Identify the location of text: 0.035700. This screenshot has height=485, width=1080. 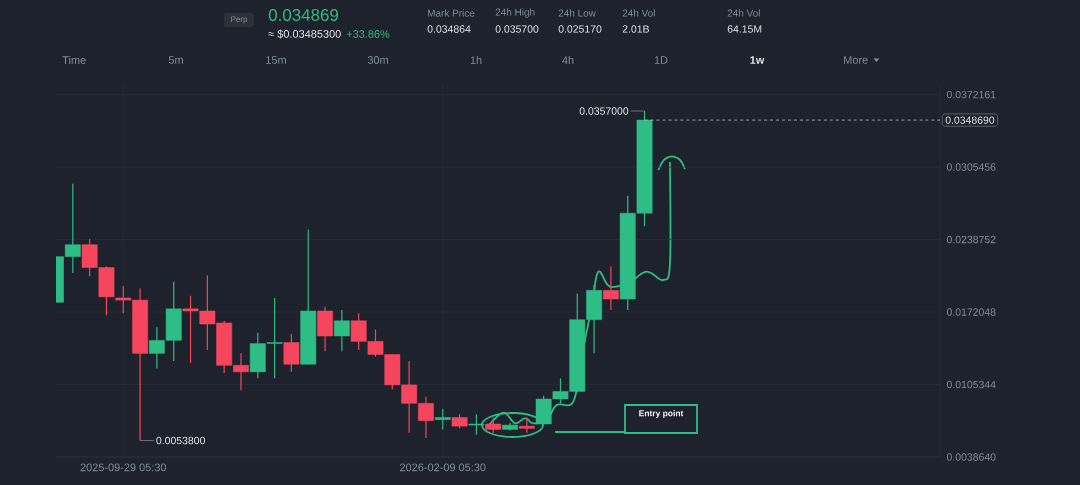
(517, 29).